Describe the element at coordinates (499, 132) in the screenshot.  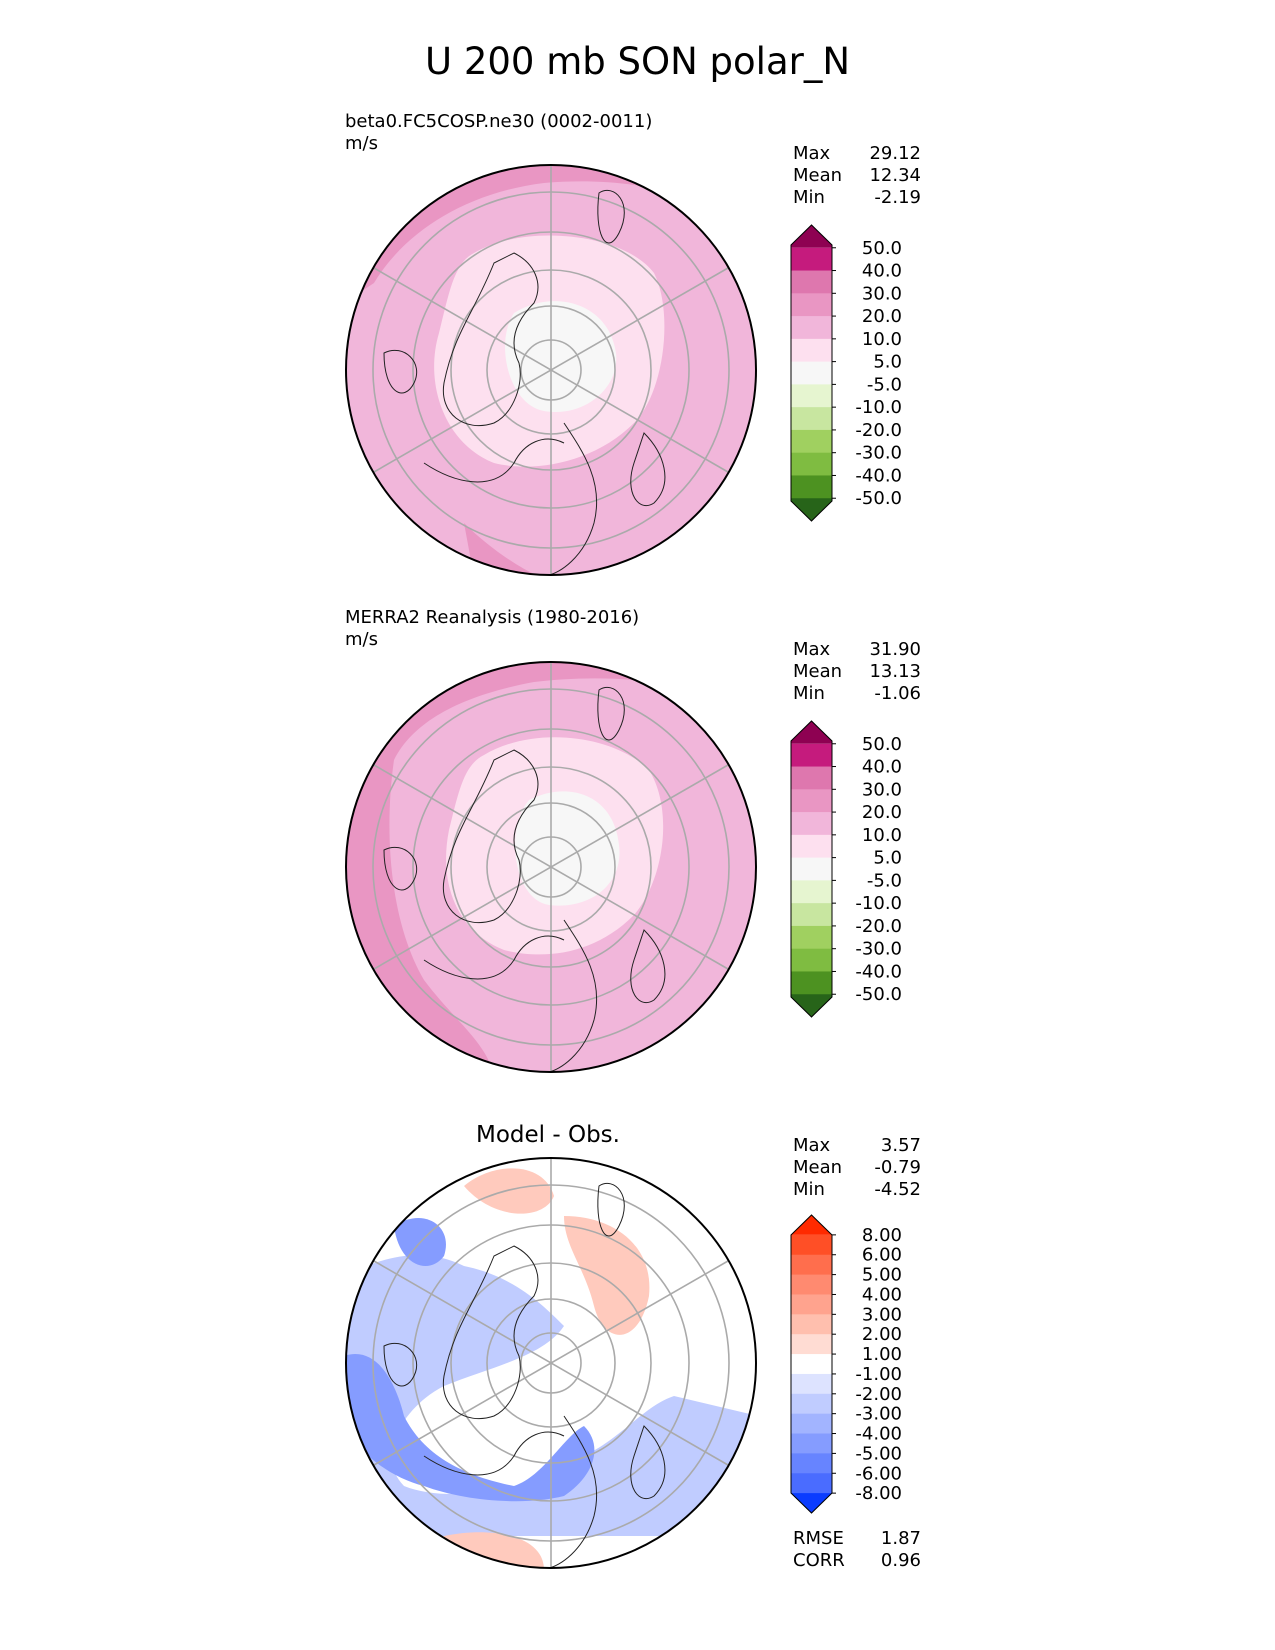
I see `panel-1-label: beta0.FC5COSP.ne30 (0002-0011) m/s` at that location.